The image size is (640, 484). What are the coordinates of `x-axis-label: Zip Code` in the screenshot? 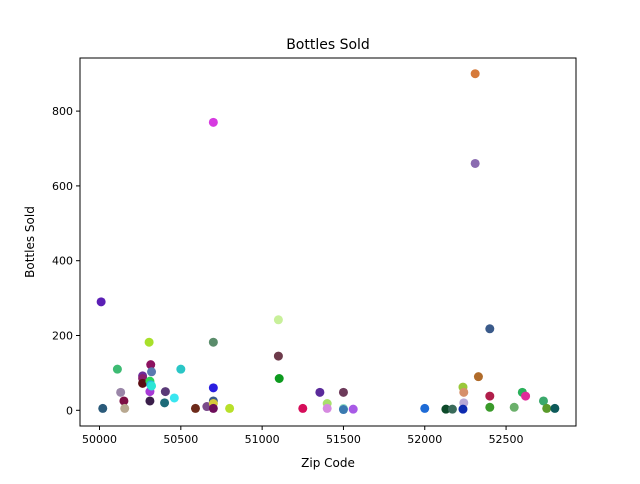 It's located at (328, 463).